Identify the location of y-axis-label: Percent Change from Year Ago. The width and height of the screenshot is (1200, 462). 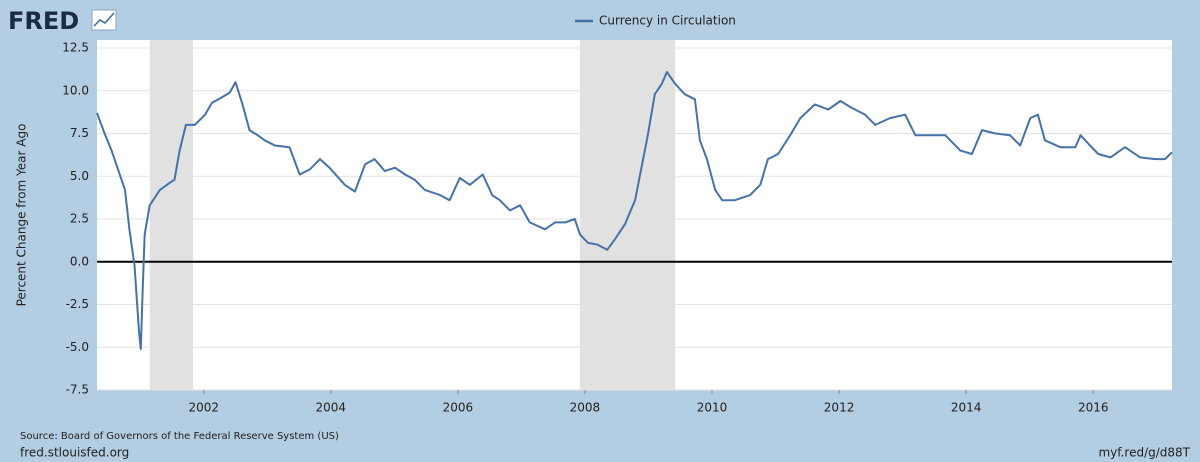
(22, 215).